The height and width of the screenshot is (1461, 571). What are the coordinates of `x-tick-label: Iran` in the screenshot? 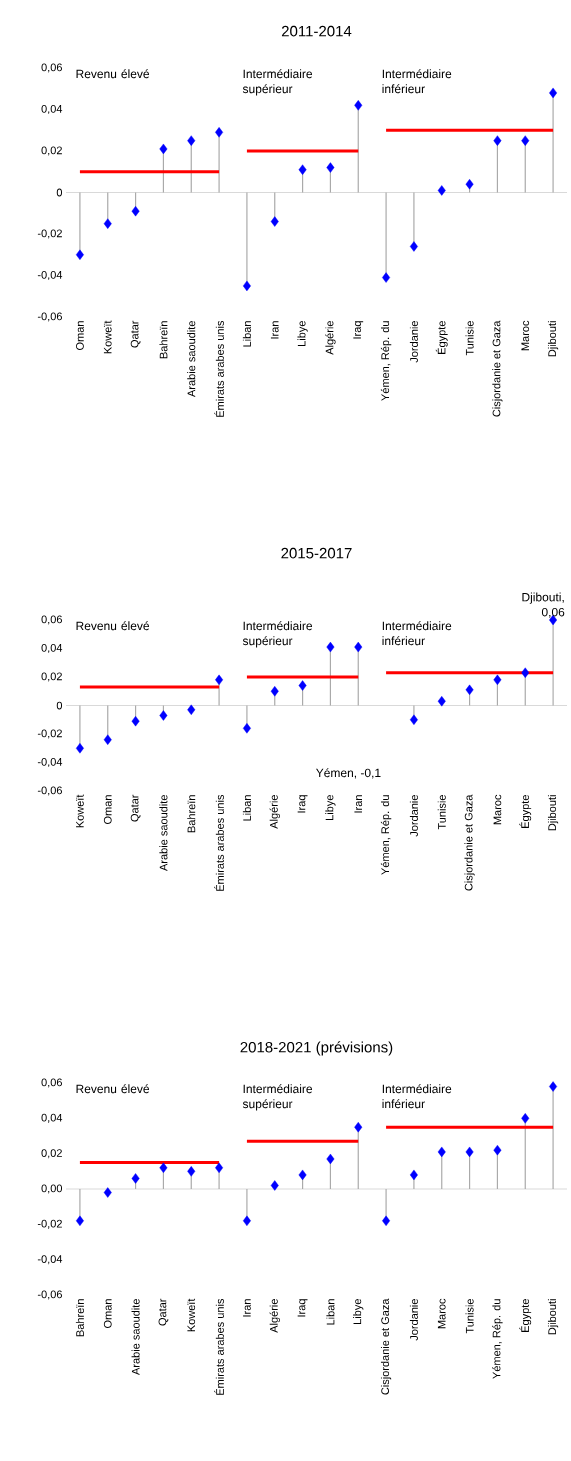 It's located at (247, 1308).